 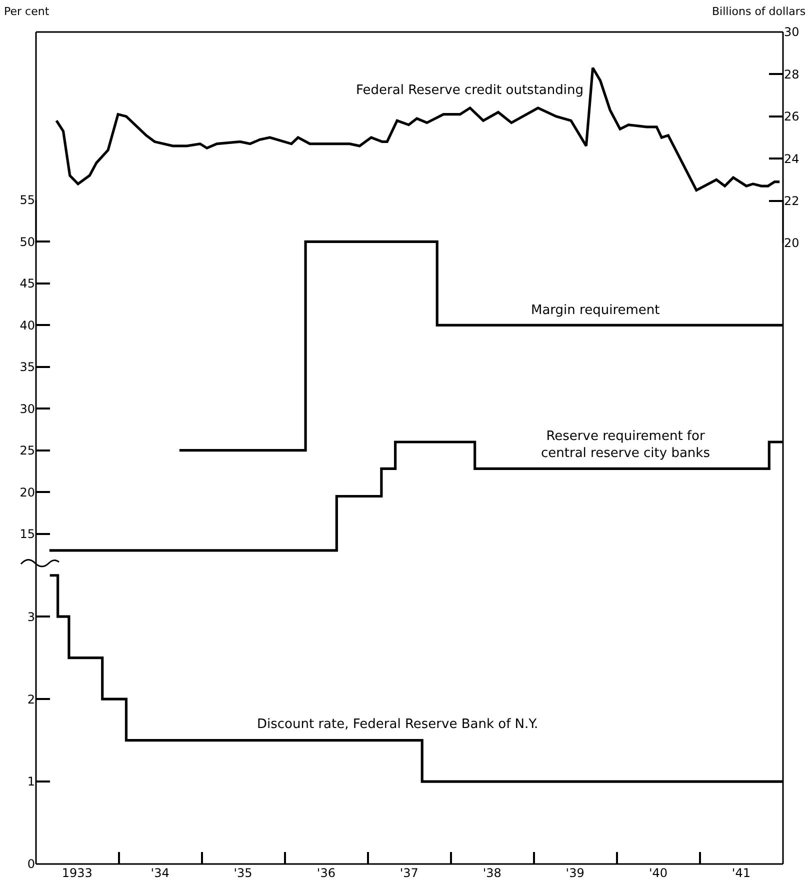 What do you see at coordinates (27, 200) in the screenshot?
I see `y-tick-label: 55` at bounding box center [27, 200].